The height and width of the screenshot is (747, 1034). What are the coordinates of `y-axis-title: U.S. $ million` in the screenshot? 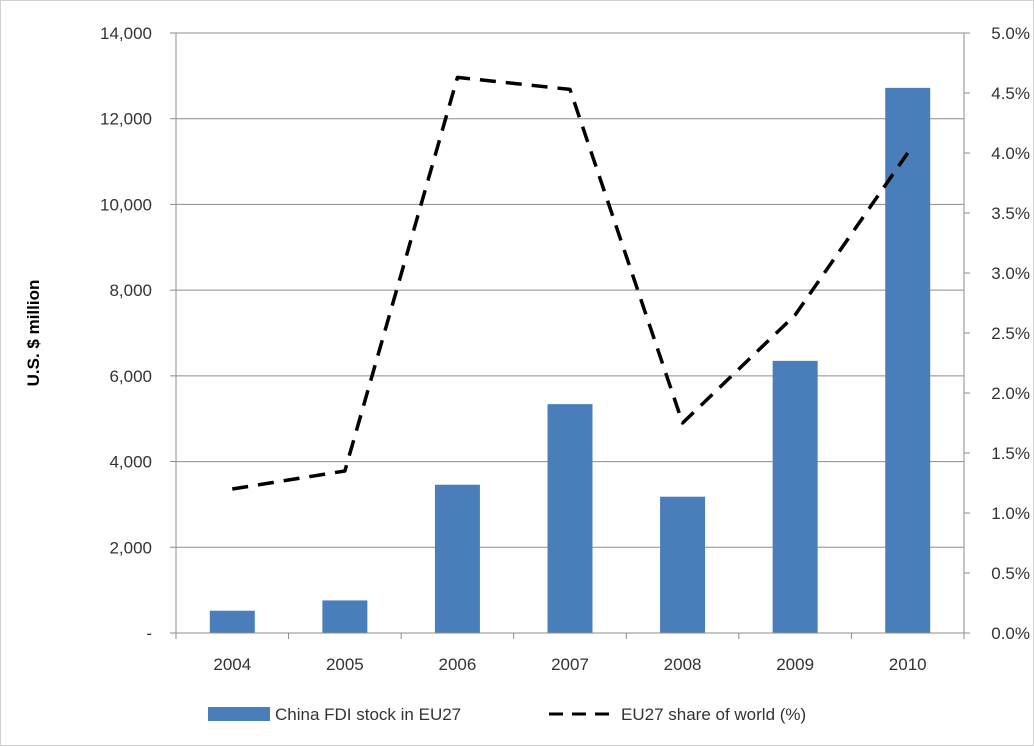 It's located at (33, 333).